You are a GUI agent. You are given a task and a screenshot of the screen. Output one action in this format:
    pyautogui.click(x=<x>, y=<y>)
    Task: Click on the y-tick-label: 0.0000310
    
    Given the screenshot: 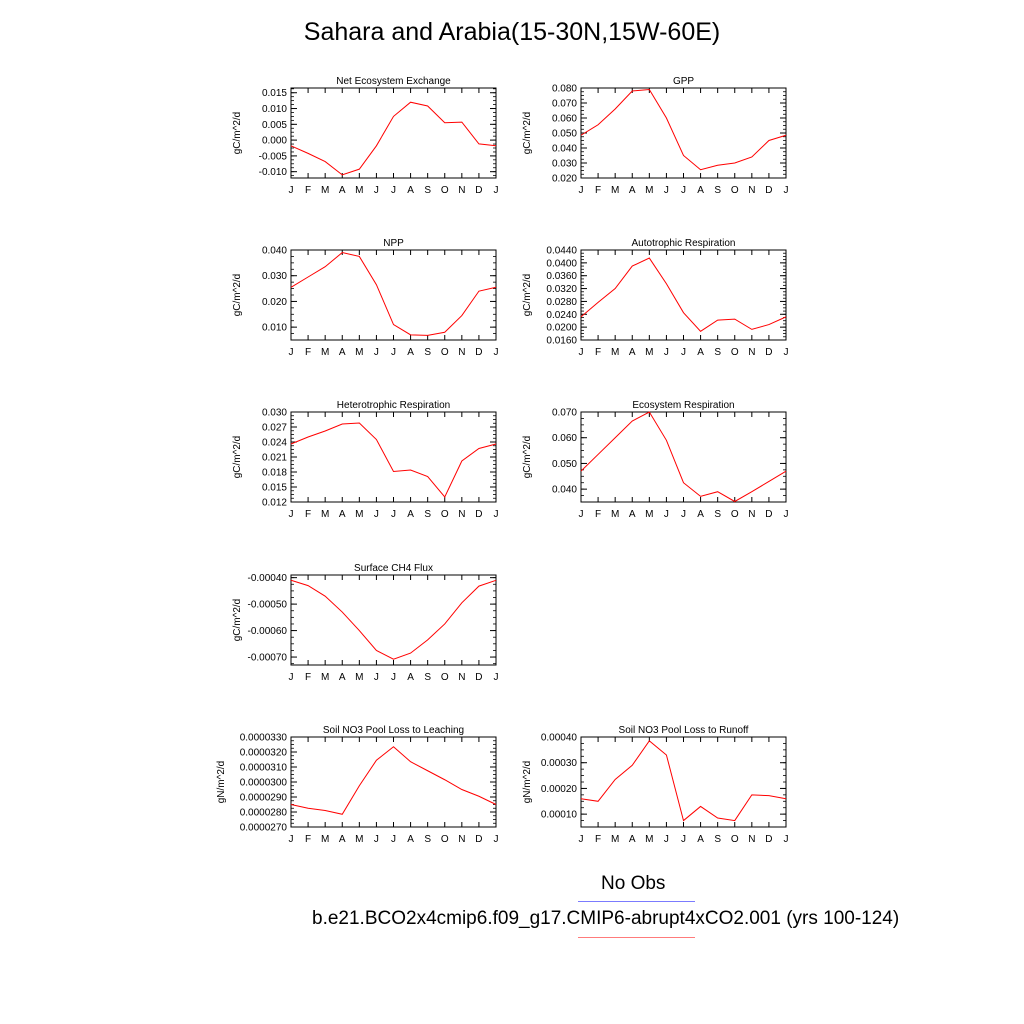 What is the action you would take?
    pyautogui.click(x=264, y=768)
    